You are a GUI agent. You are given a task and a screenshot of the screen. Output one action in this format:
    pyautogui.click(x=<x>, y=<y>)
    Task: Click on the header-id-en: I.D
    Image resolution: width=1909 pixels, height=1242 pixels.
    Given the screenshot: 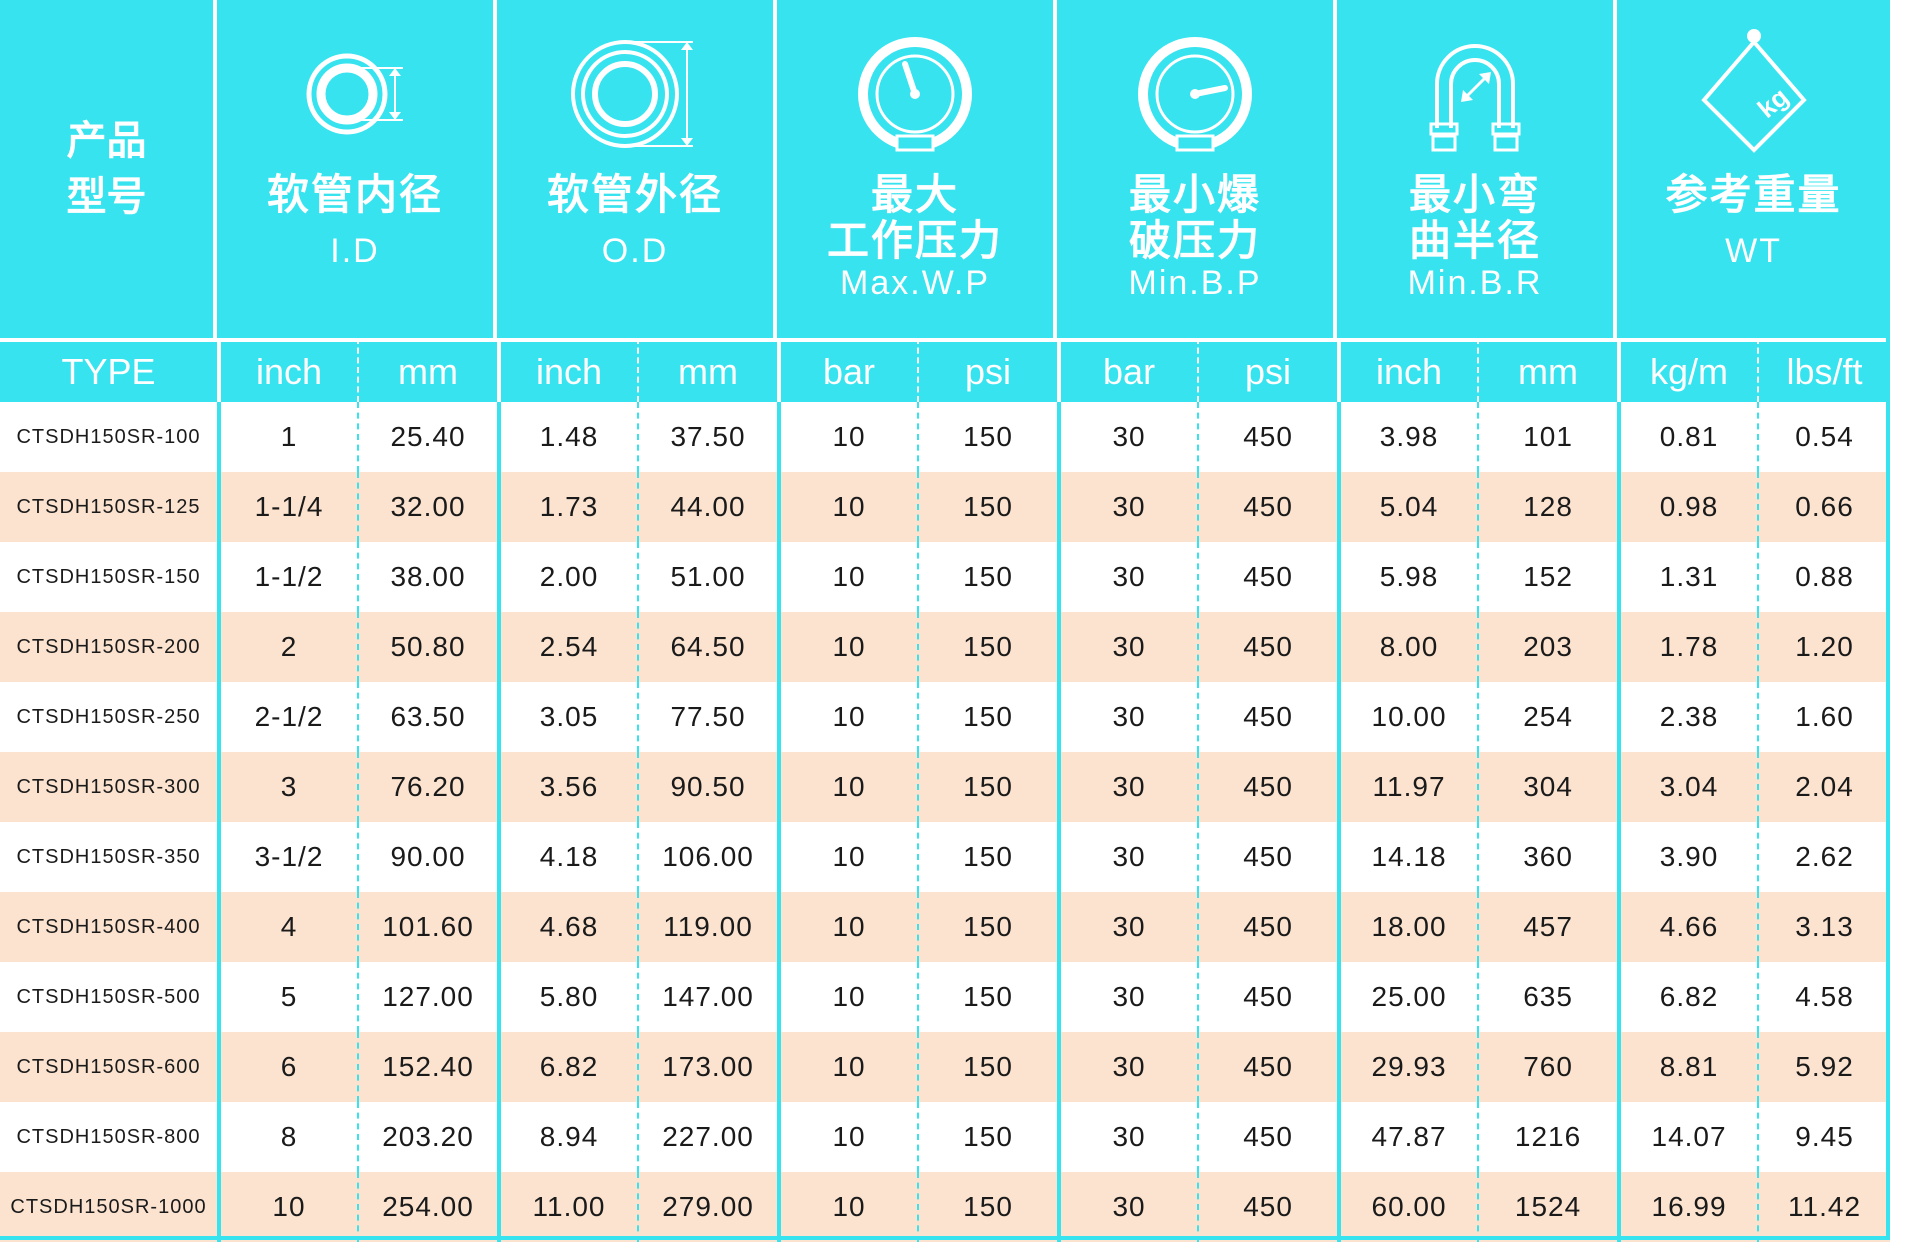 What is the action you would take?
    pyautogui.click(x=355, y=251)
    